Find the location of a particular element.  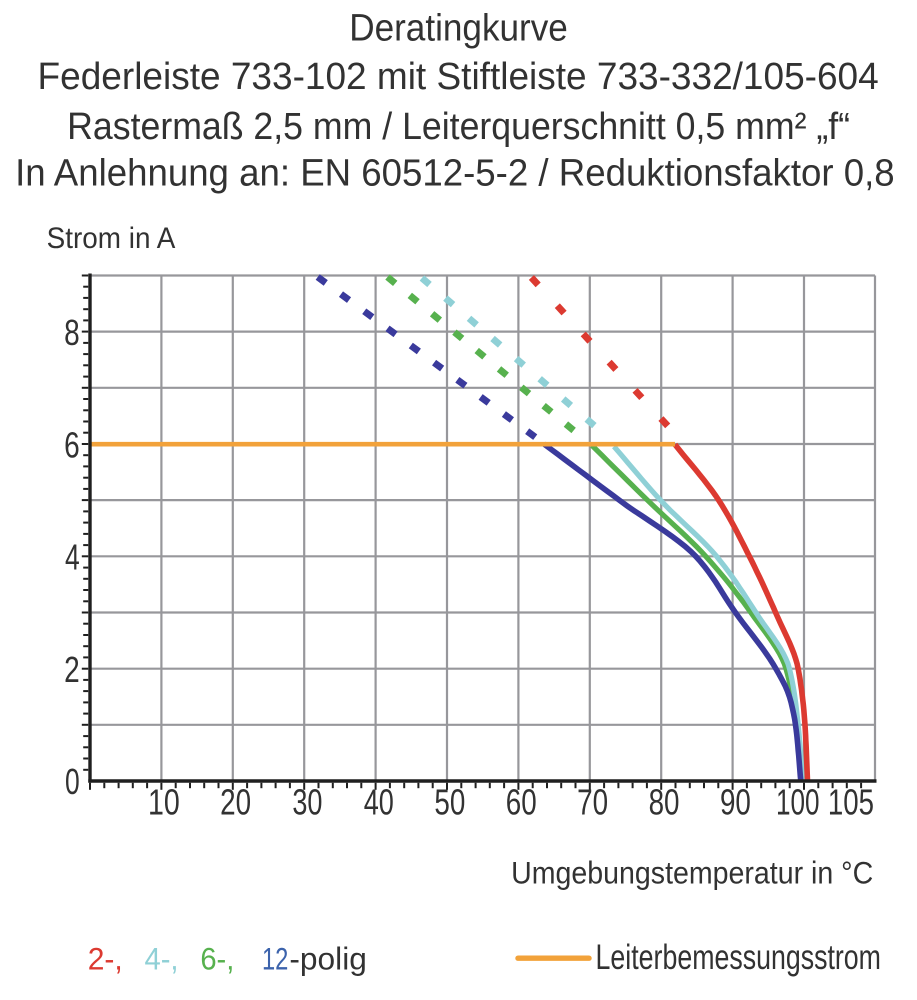

svg-text: 20 is located at coordinates (235, 802).